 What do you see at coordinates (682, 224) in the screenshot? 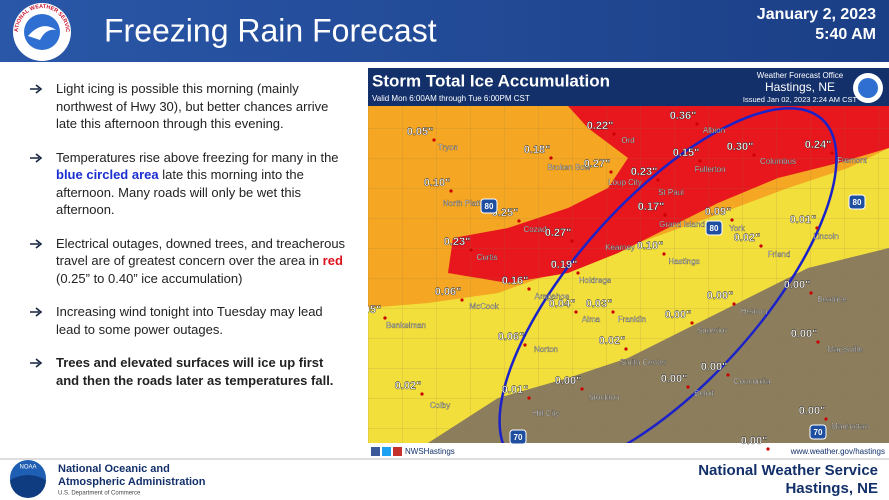
I see `town-label: Grand Island` at bounding box center [682, 224].